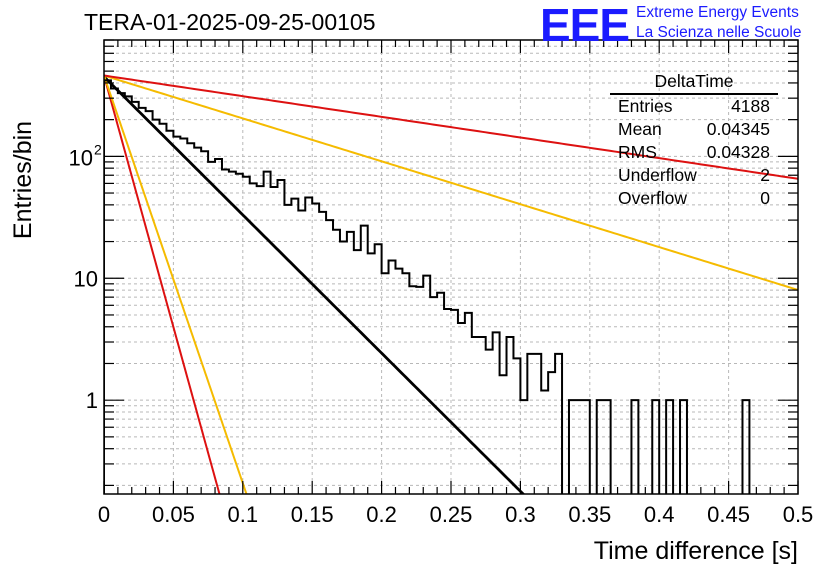 Image resolution: width=836 pixels, height=572 pixels. Describe the element at coordinates (750, 106) in the screenshot. I see `stats-value: 4188` at that location.